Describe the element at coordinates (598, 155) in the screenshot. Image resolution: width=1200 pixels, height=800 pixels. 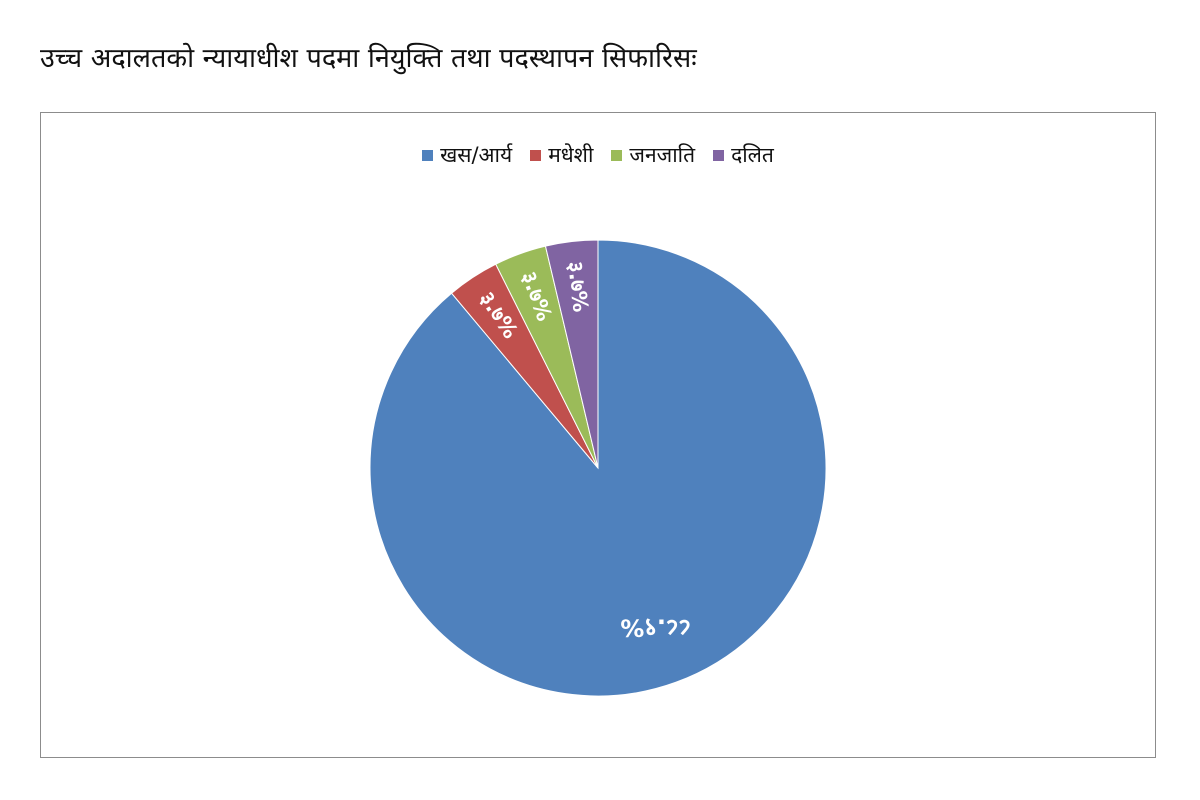
I see `chart-legend: खस/आर्य मधेशी जनजाति दलित` at that location.